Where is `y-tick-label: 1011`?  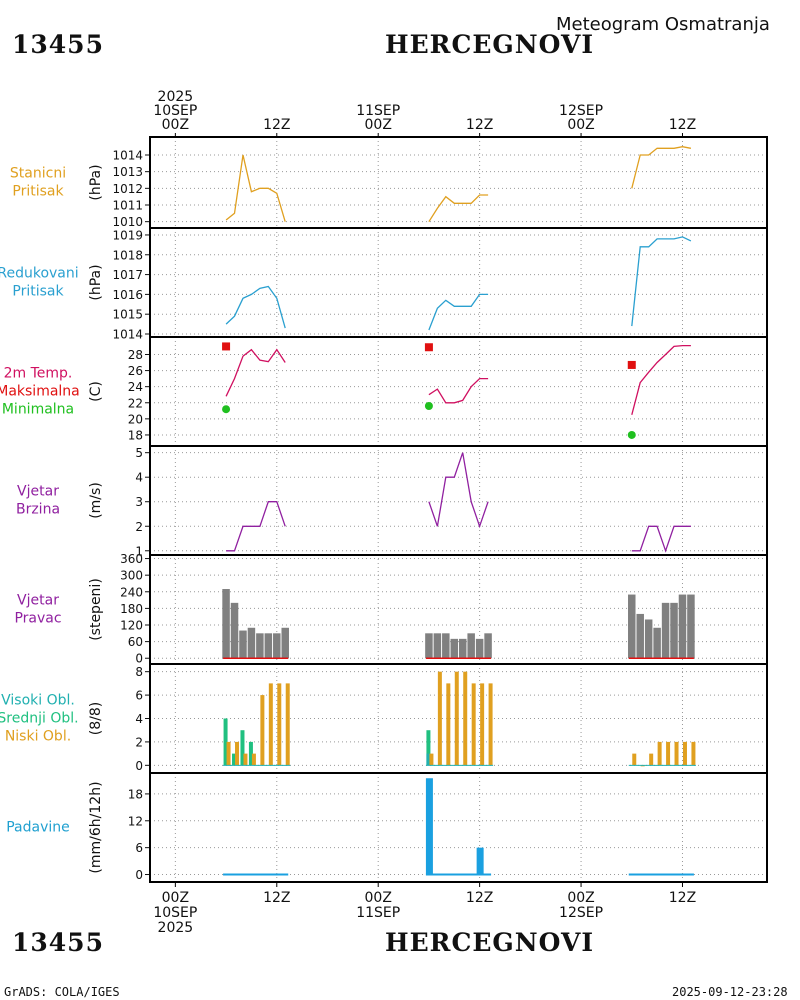
y-tick-label: 1011 is located at coordinates (127, 206).